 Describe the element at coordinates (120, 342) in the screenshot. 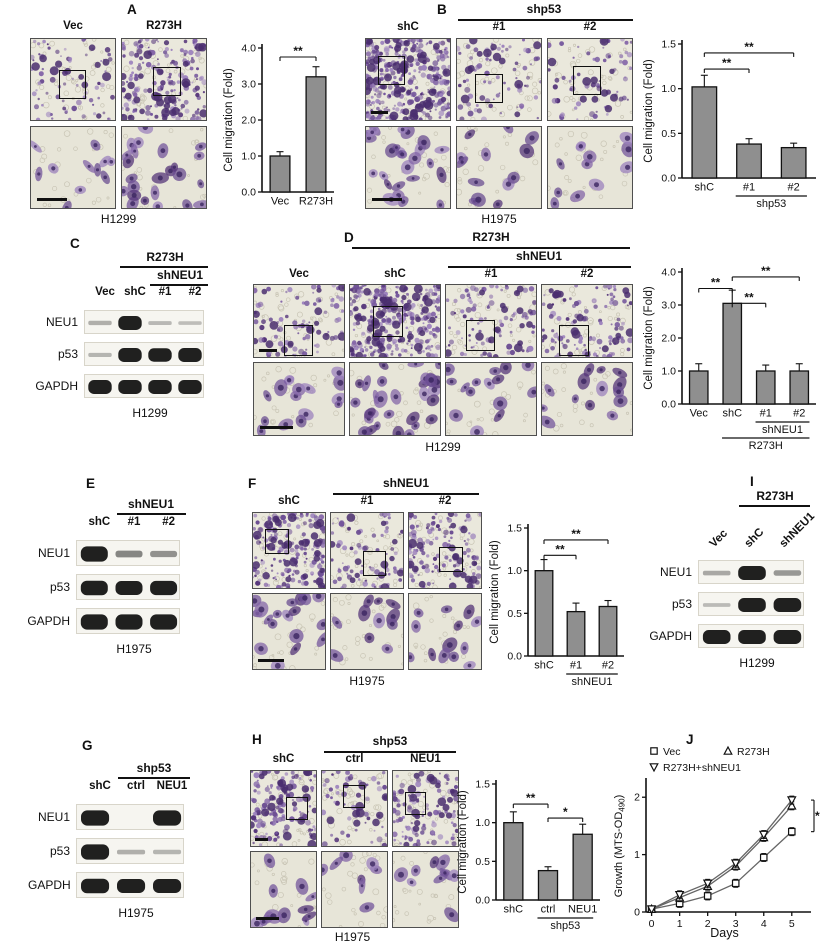

I see `panel-c-western-blot: Vec shC #1 #2 NEU1 p53 GAPDH` at that location.